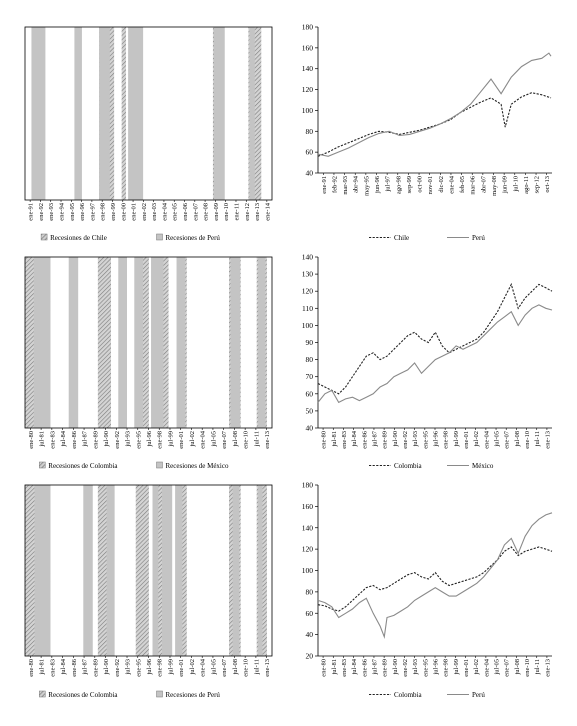 Image resolution: width=577 pixels, height=726 pixels. Describe the element at coordinates (441, 184) in the screenshot. I see `x-tick-label: dic-02` at that location.